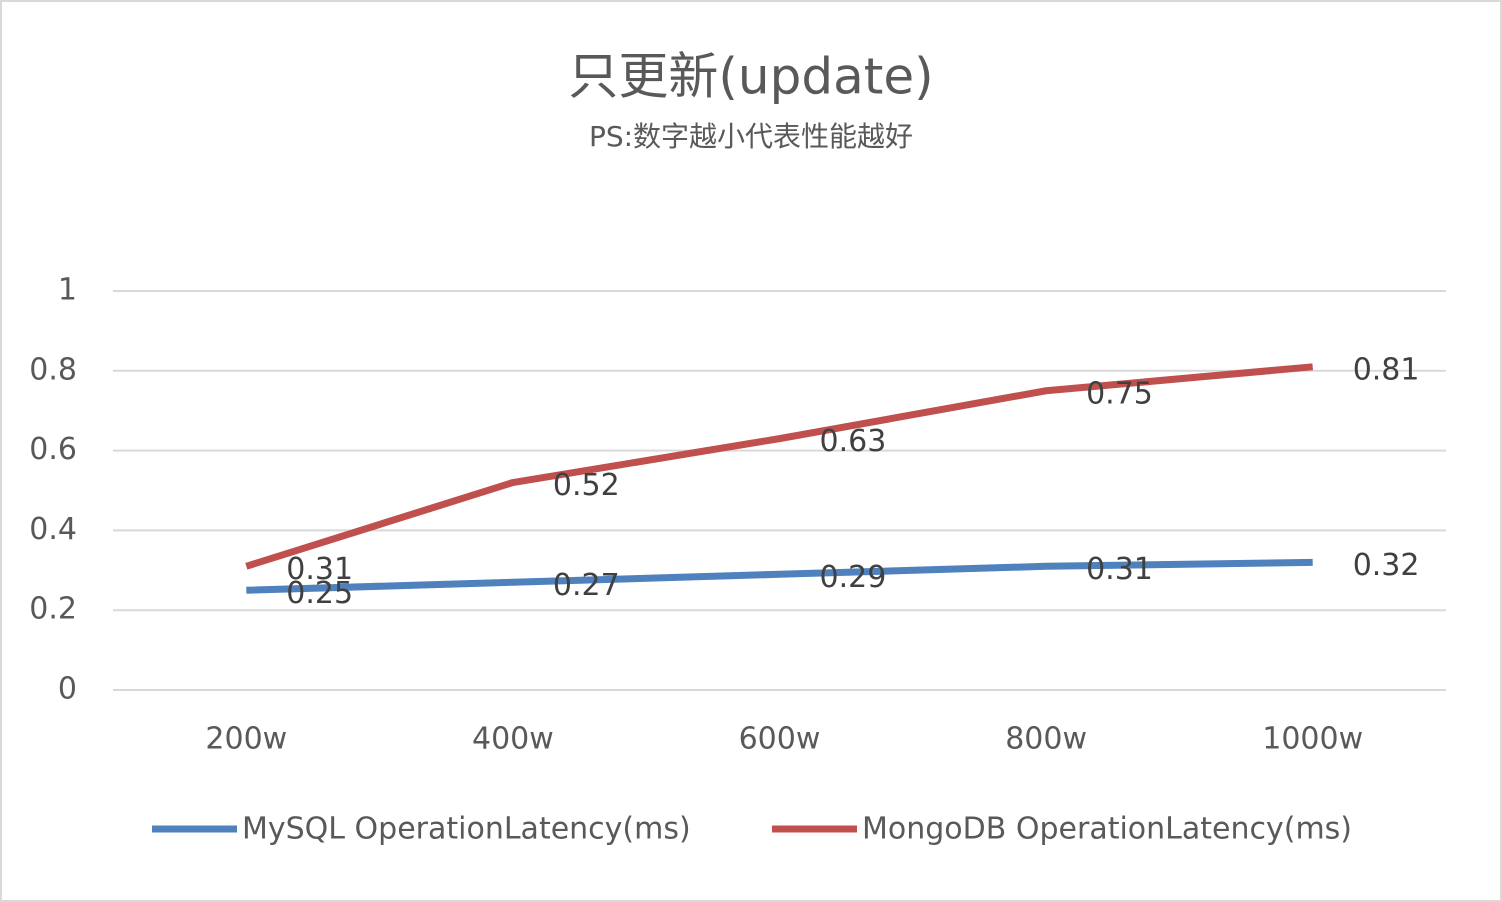  Describe the element at coordinates (53, 609) in the screenshot. I see `y-tick-label: 0.2` at that location.